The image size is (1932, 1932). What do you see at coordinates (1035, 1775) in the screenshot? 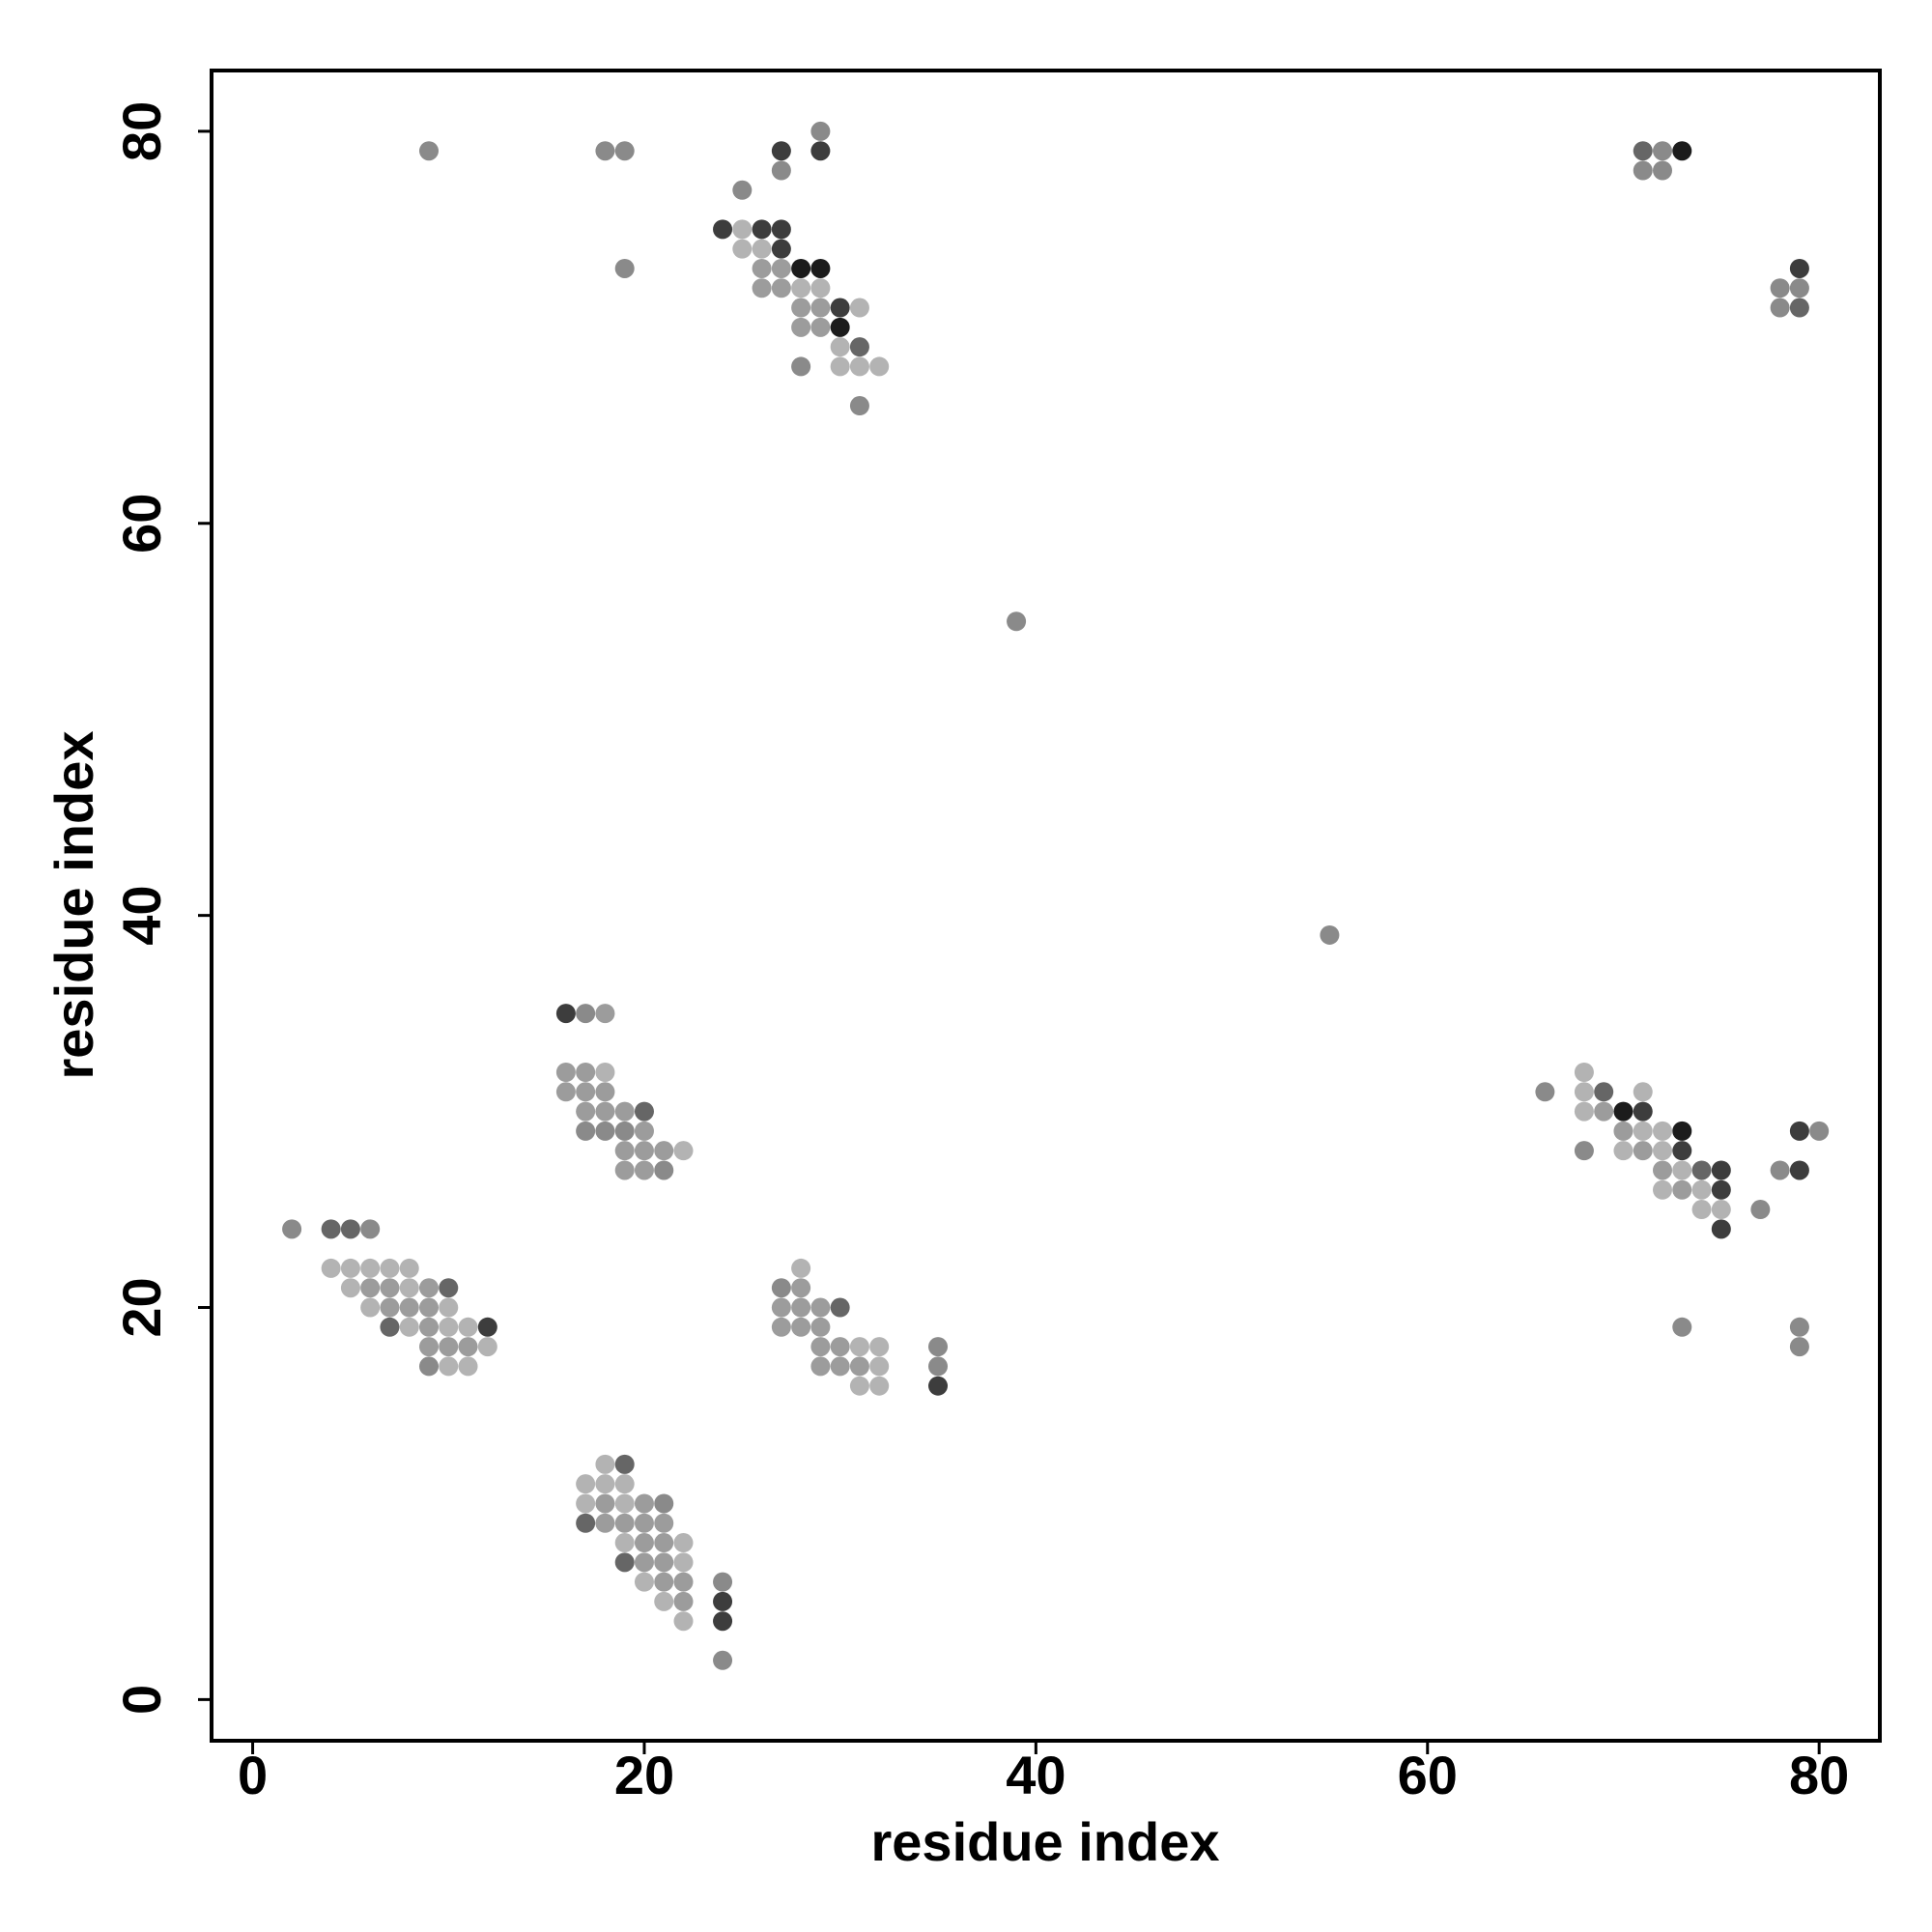
I see `x-tick-label: 40` at bounding box center [1035, 1775].